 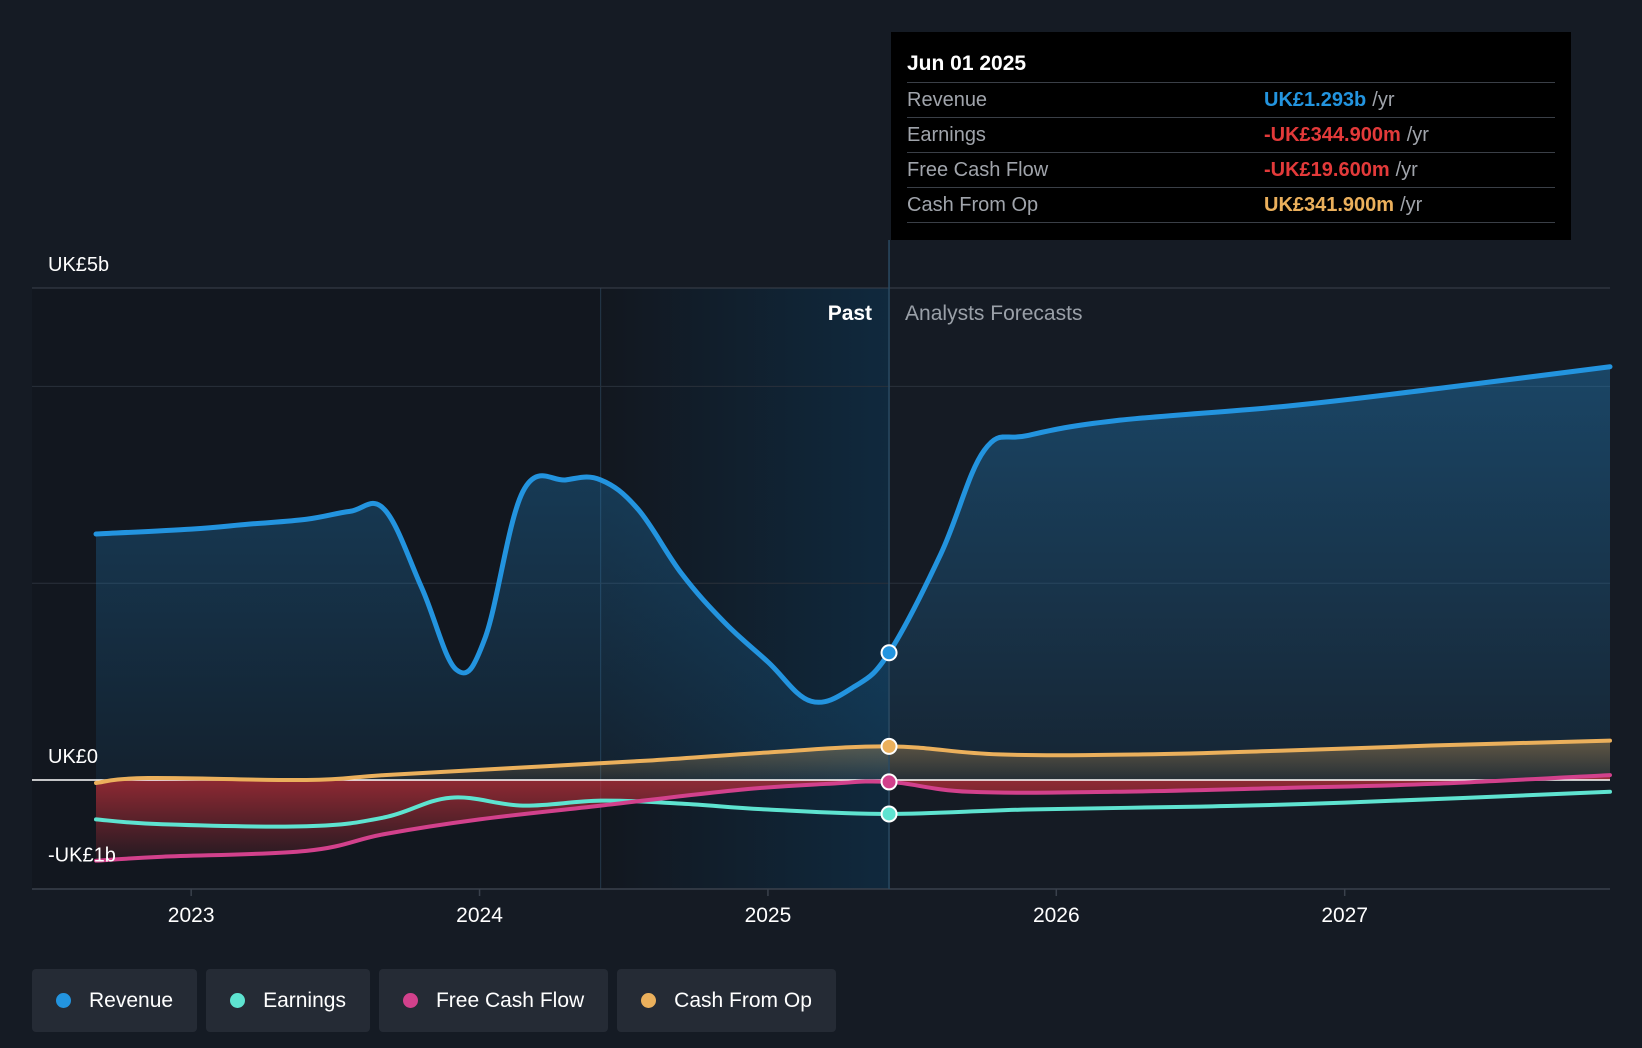 What do you see at coordinates (1344, 915) in the screenshot?
I see `x-tick-label: 2027` at bounding box center [1344, 915].